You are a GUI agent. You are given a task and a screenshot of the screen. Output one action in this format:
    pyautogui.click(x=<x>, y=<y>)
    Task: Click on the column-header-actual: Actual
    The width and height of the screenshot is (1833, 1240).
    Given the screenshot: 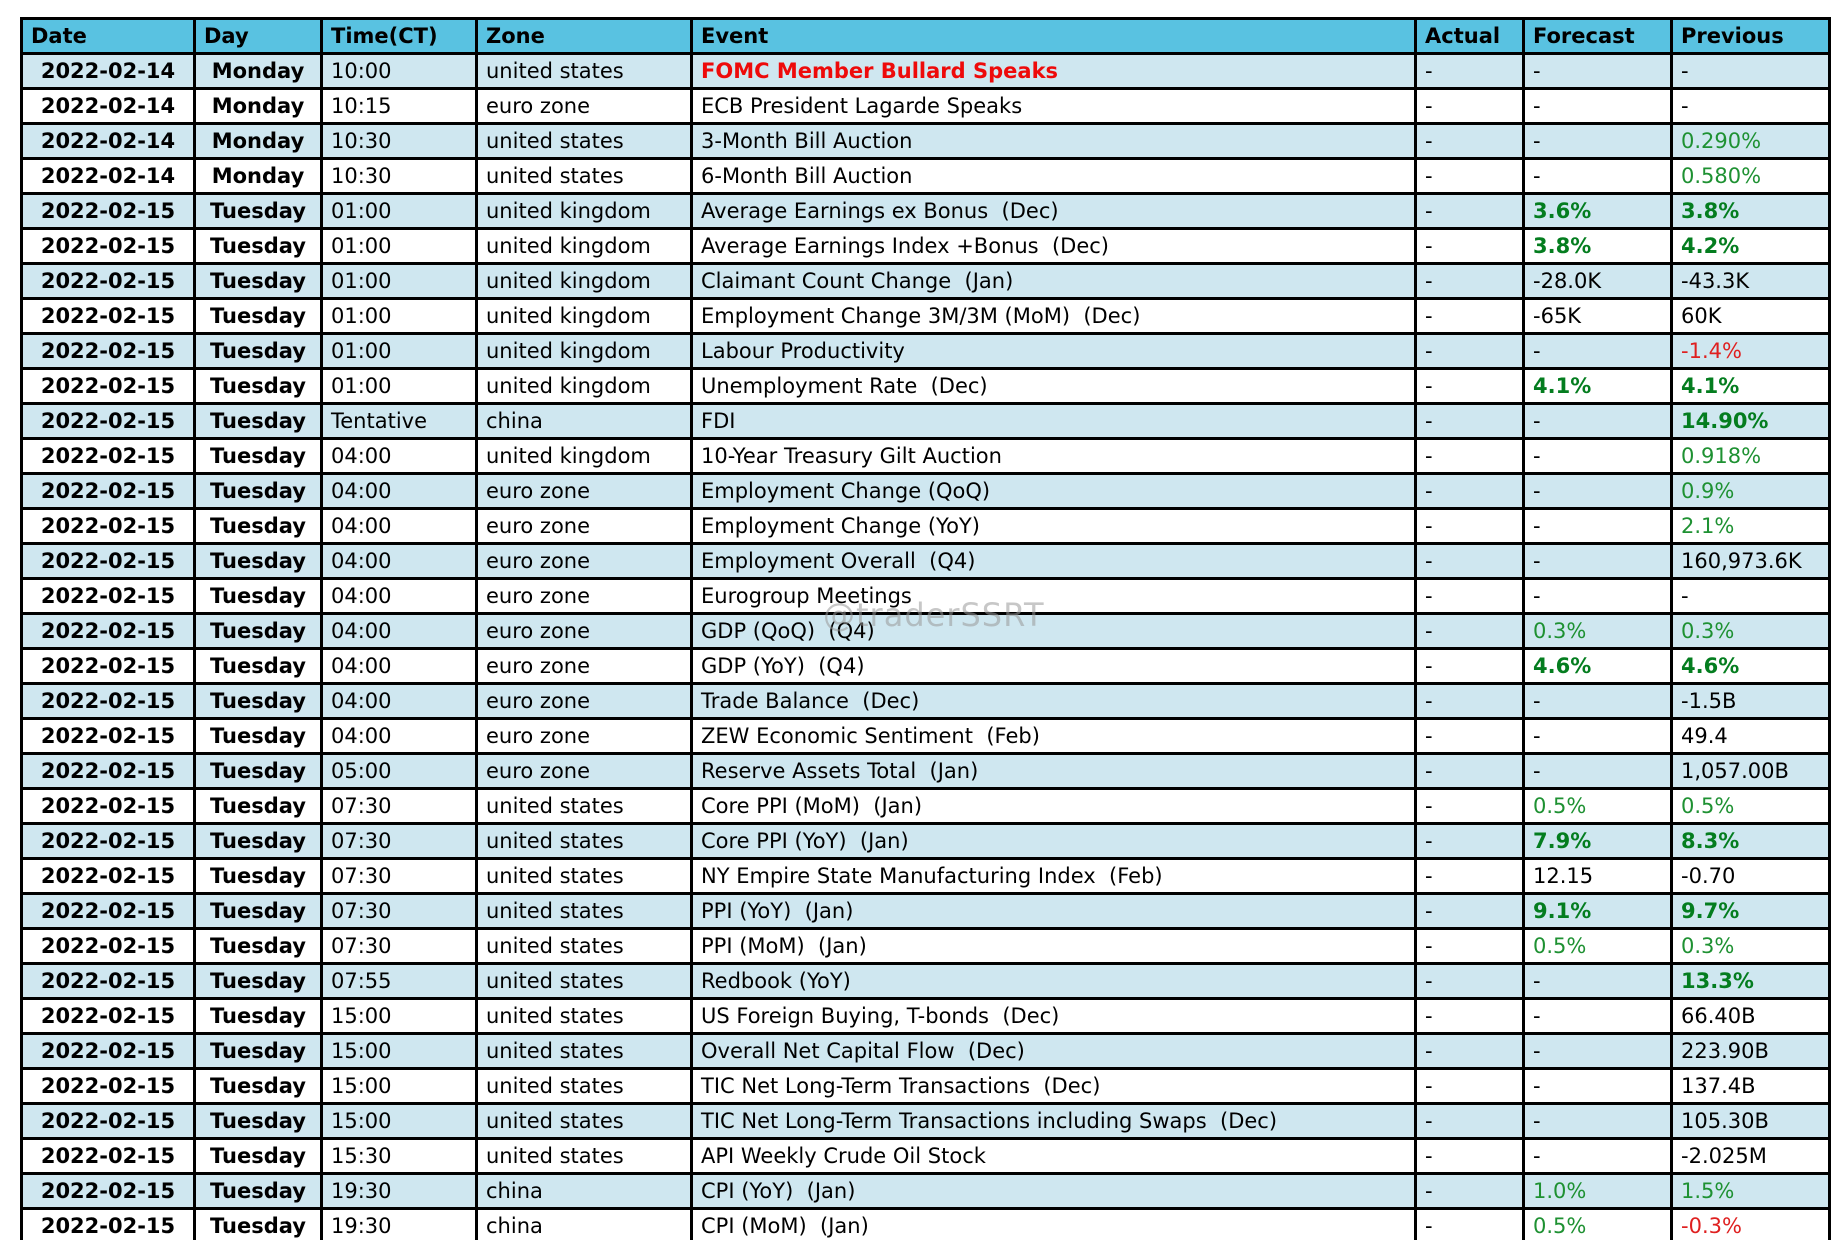 What is the action you would take?
    pyautogui.click(x=1469, y=36)
    